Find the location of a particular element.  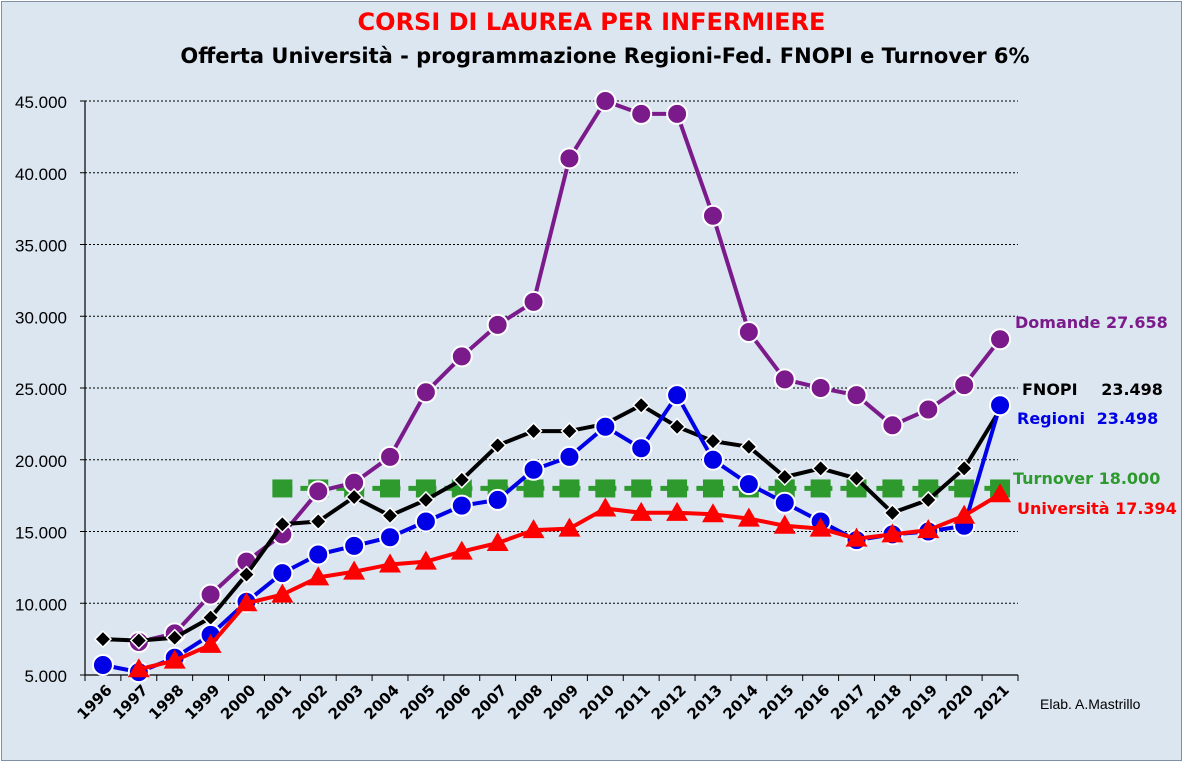

y-tick-label: 15.000 is located at coordinates (41, 533).